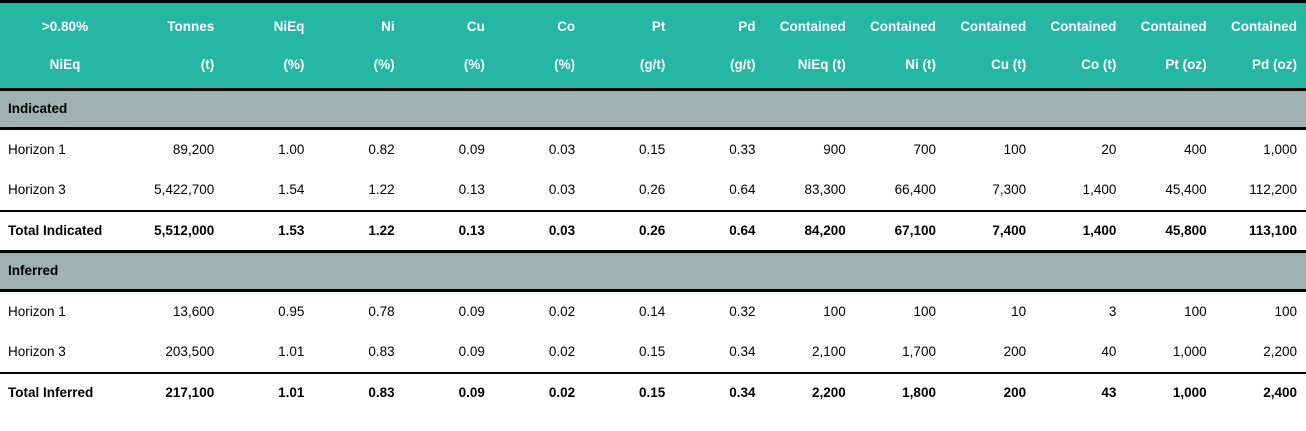  Describe the element at coordinates (899, 46) in the screenshot. I see `column-header-contained-ni-t: Contained Ni (t)` at that location.